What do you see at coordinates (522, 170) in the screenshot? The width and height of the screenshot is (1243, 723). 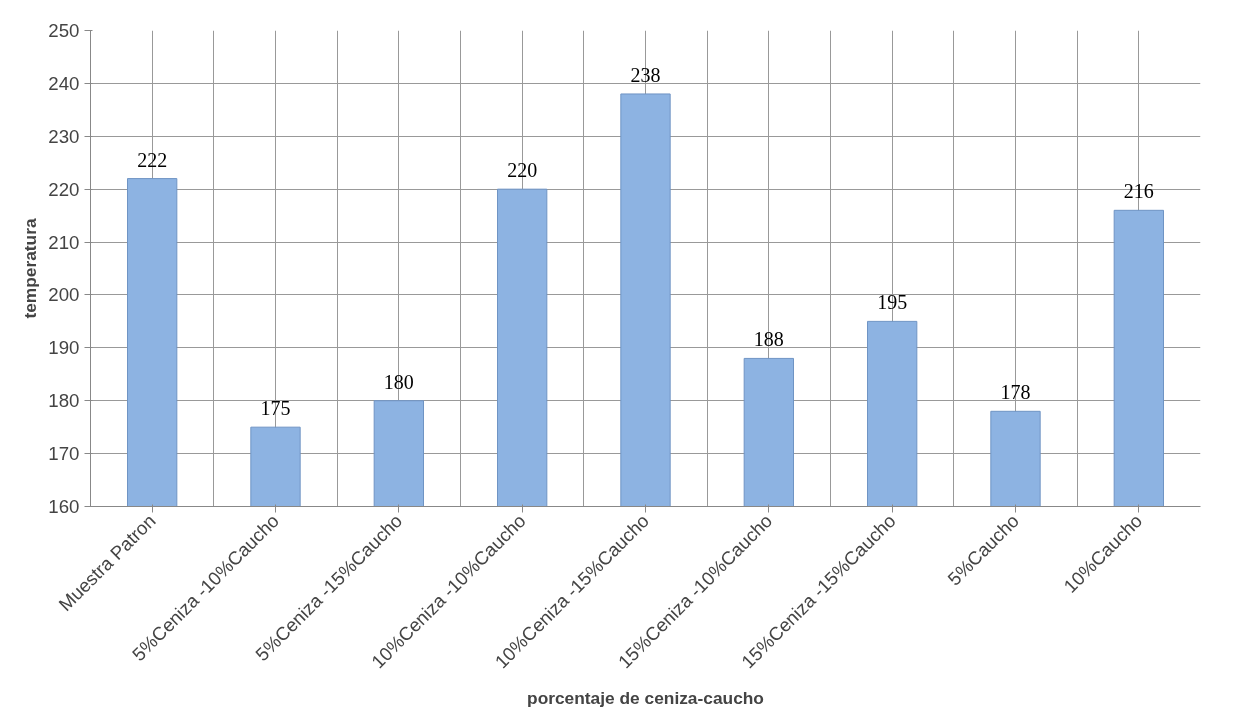 I see `data-label: 220` at bounding box center [522, 170].